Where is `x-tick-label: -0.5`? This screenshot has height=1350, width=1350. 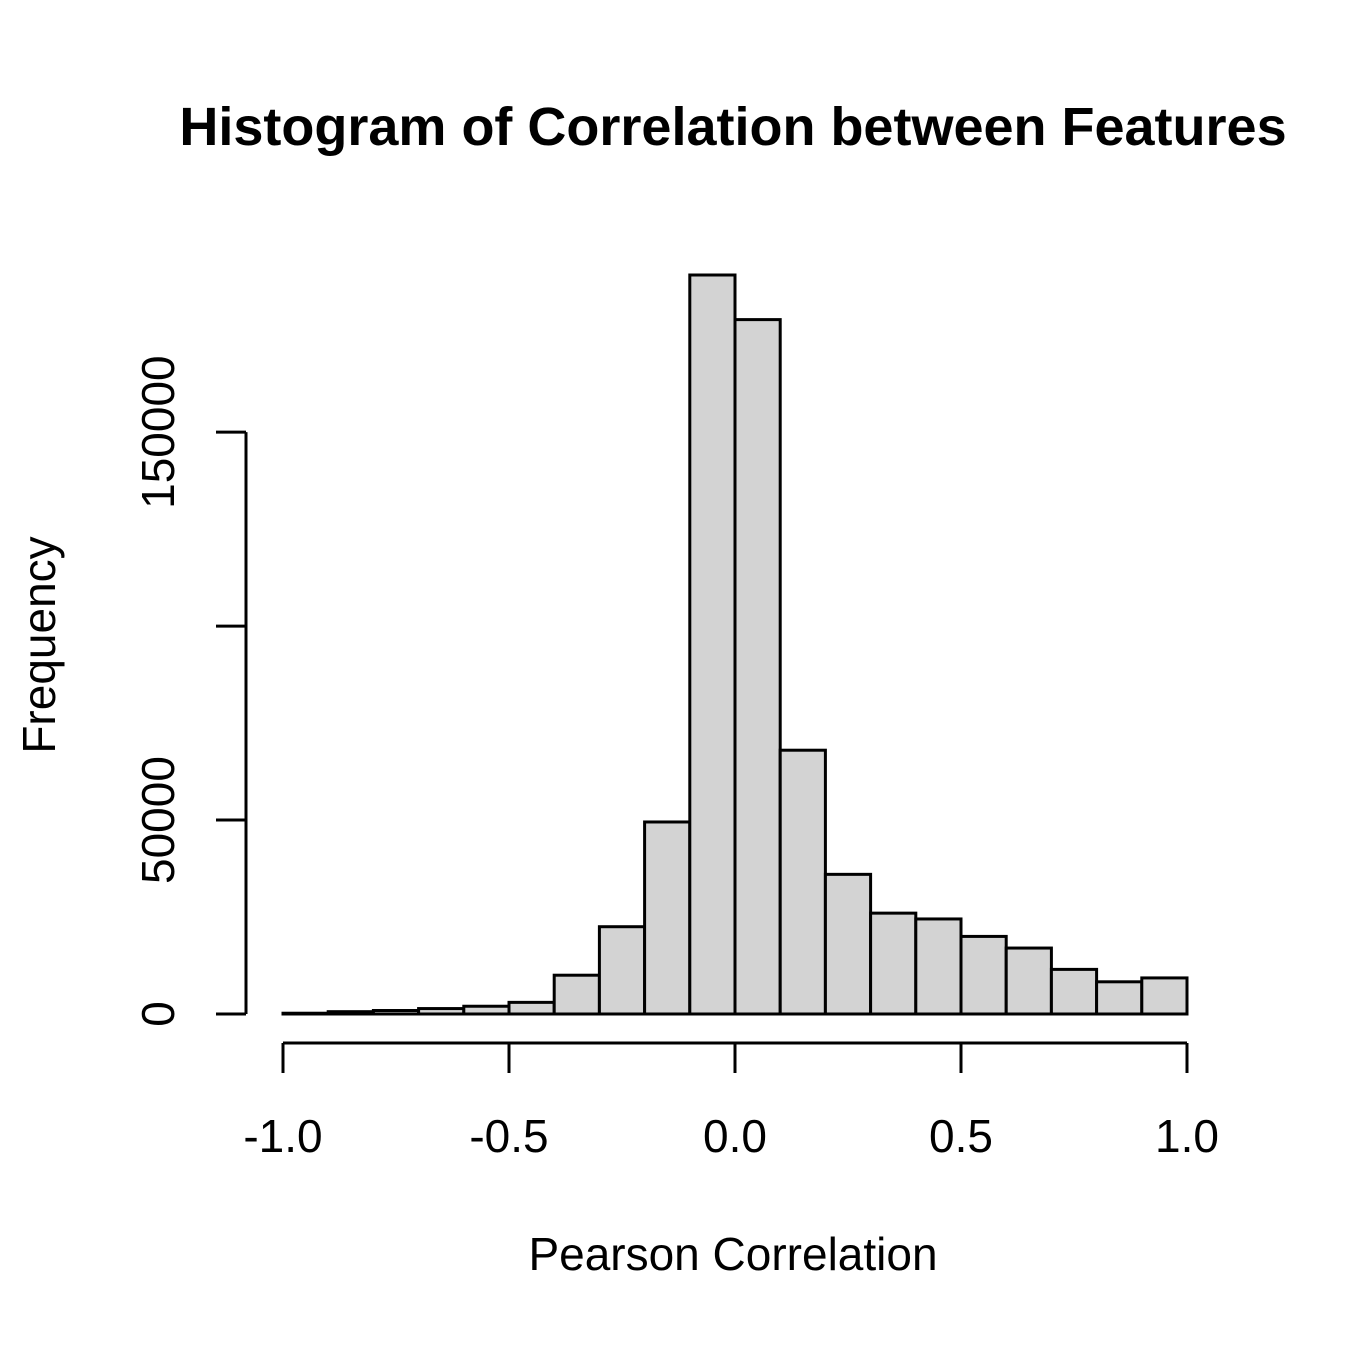
x-tick-label: -0.5 is located at coordinates (508, 1136).